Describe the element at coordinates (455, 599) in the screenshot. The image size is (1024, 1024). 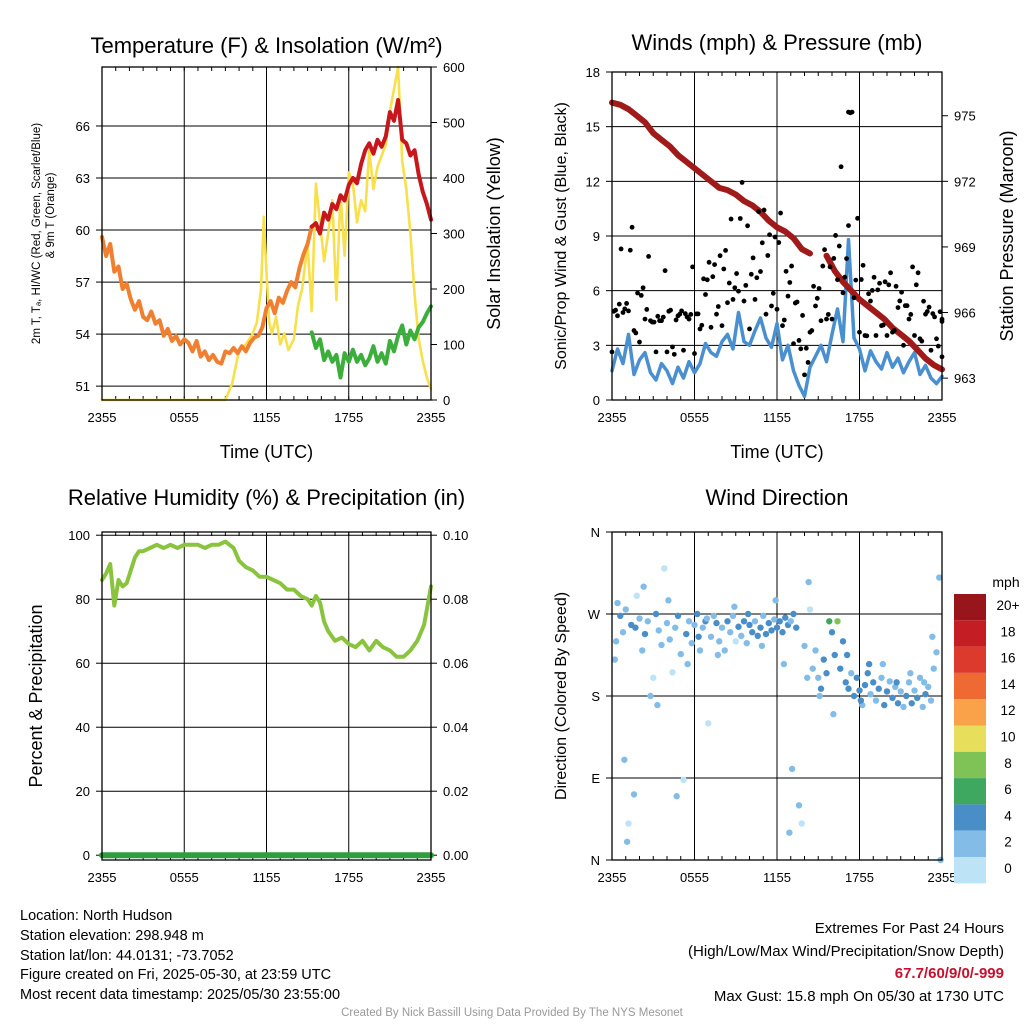
I see `rh-y2-tick-label: 0.08` at that location.